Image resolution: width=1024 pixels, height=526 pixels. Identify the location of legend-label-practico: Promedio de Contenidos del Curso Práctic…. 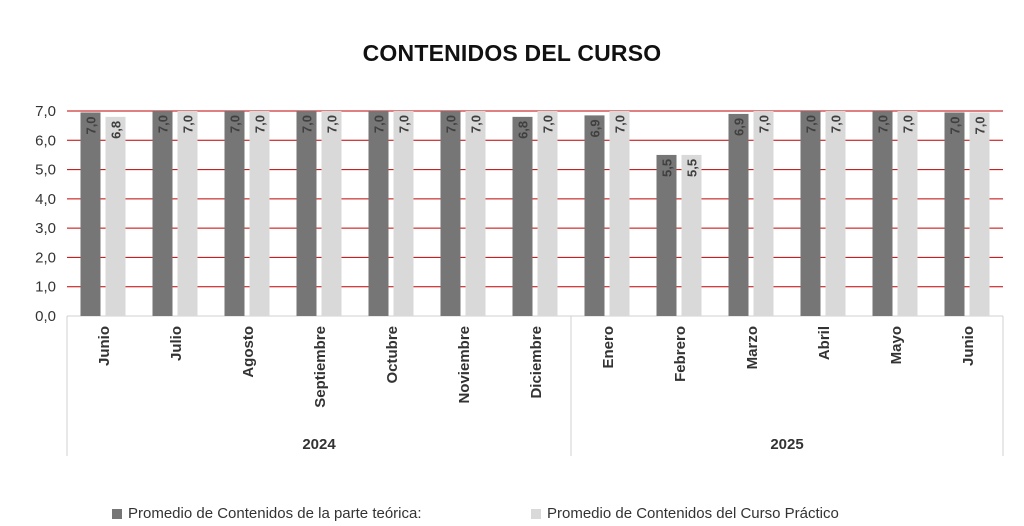
(693, 513).